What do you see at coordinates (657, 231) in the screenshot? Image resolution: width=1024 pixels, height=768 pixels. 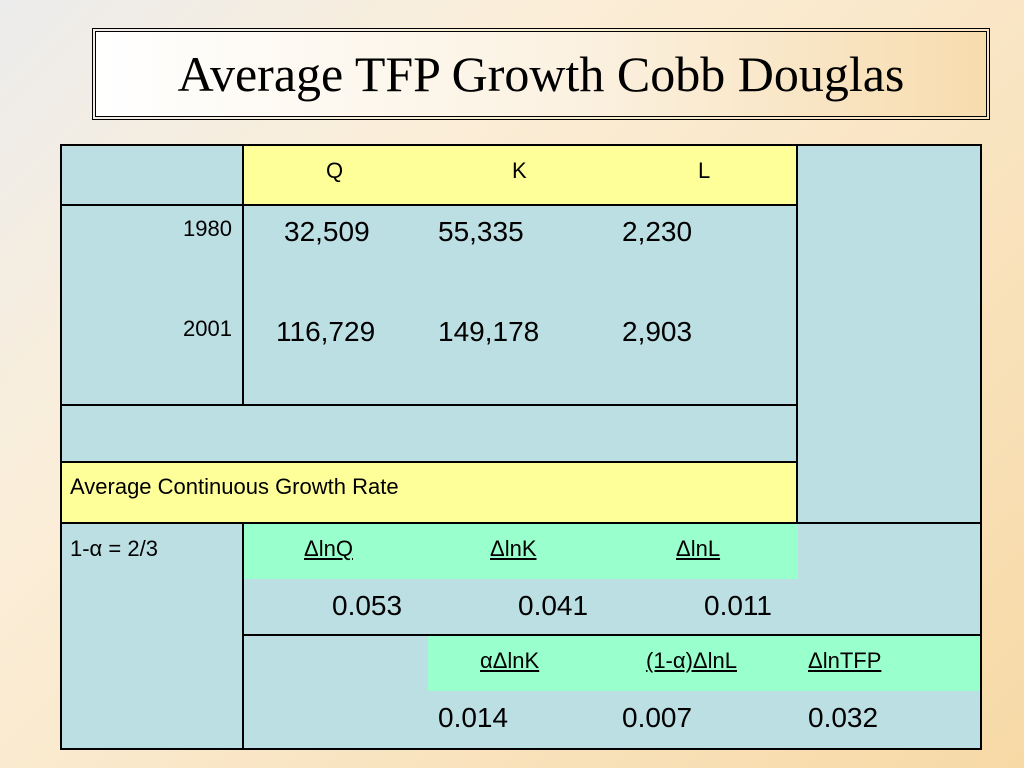 I see `l-1980: 2,230` at bounding box center [657, 231].